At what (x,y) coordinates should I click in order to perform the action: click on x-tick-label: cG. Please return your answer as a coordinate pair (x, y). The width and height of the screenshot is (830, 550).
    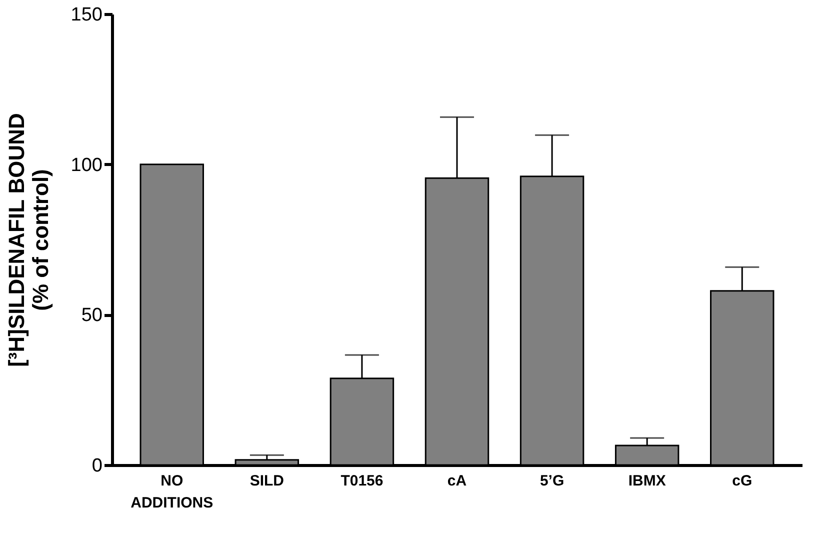
    Looking at the image, I should click on (742, 481).